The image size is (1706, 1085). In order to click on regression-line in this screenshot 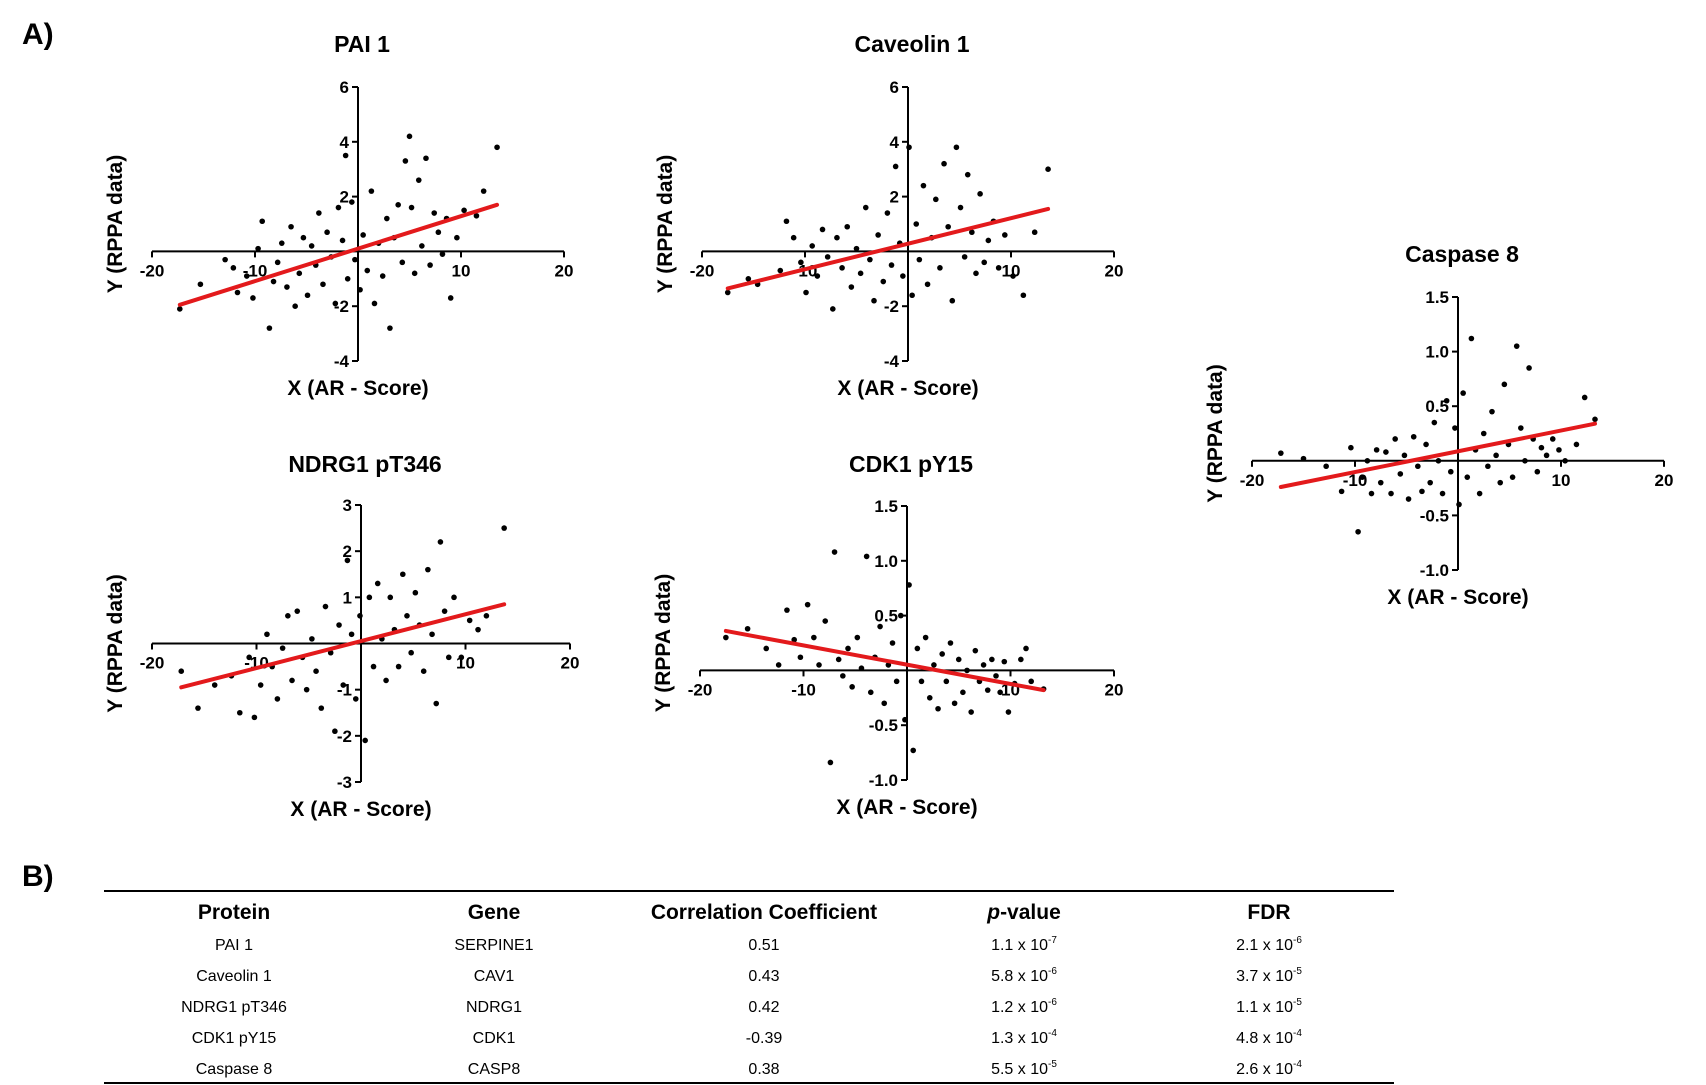, I will do `click(343, 646)`.